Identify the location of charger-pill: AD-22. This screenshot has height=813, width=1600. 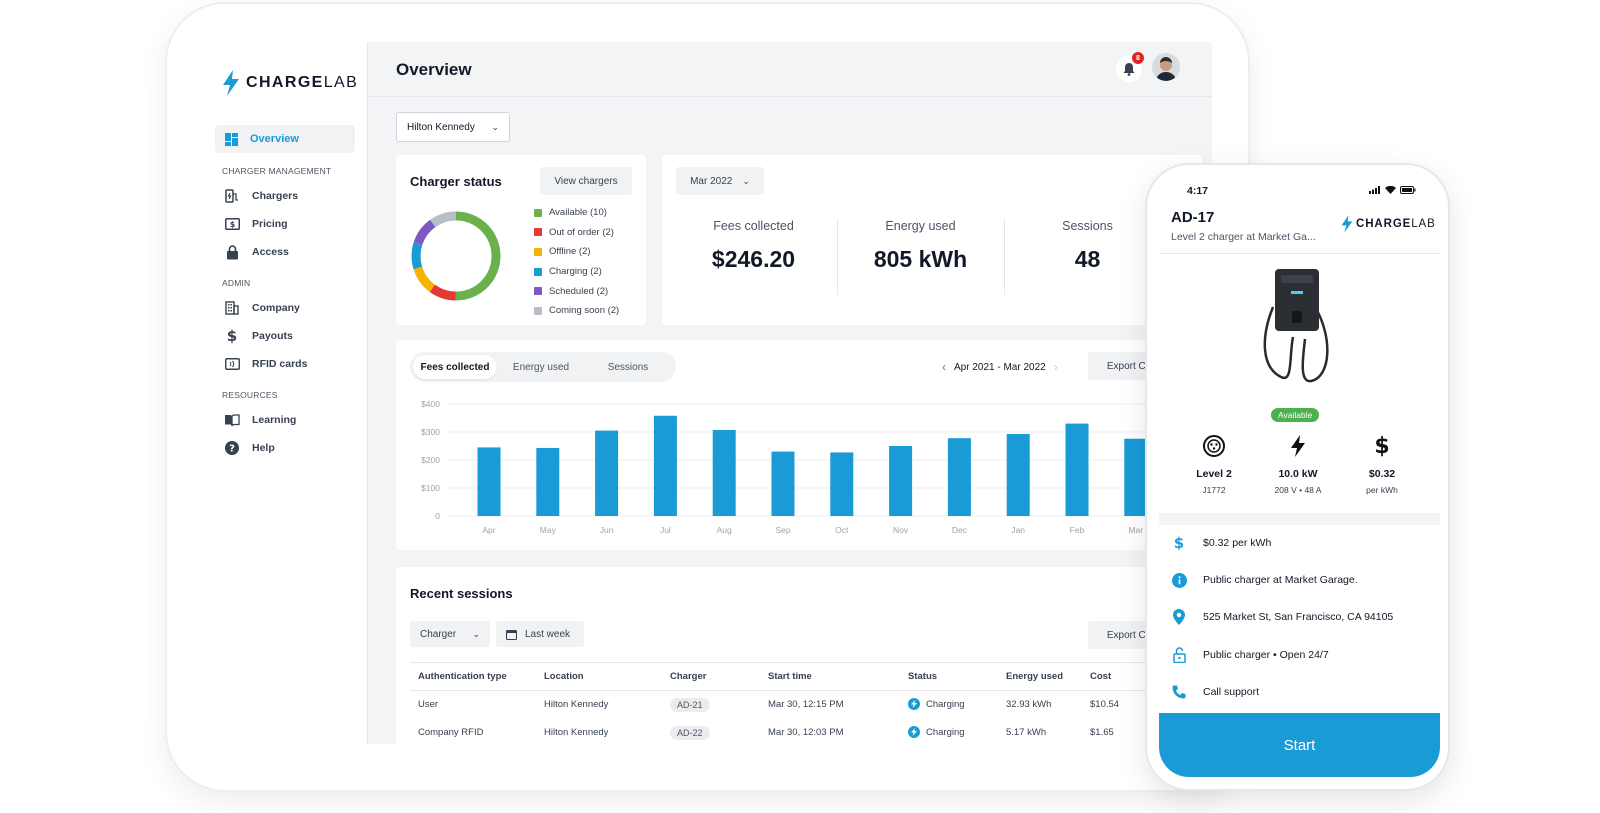
(690, 732).